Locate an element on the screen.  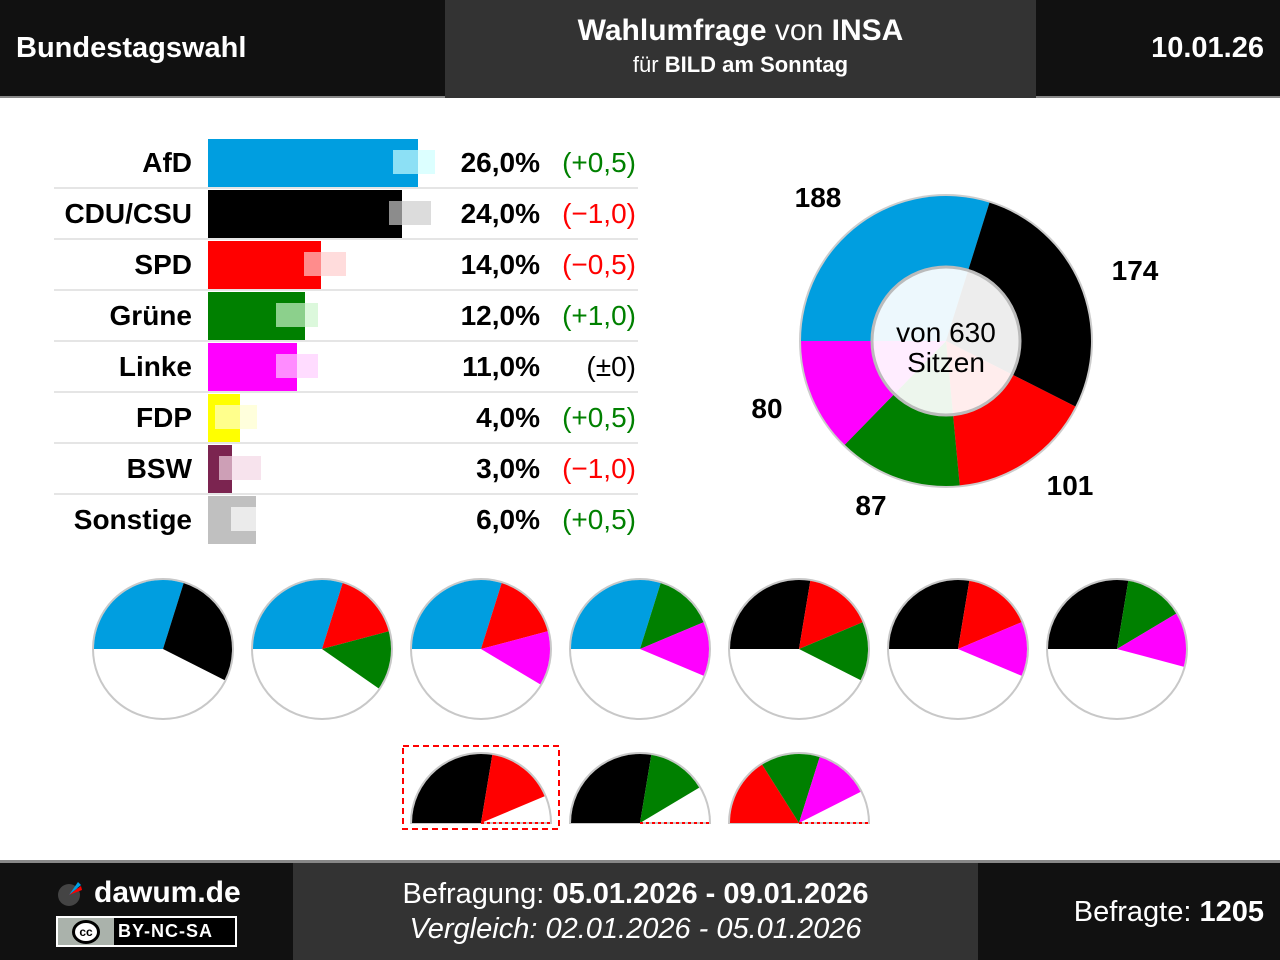
poll-title: Wahlumfrage von INSA für BILD am Sonntag is located at coordinates (740, 49).